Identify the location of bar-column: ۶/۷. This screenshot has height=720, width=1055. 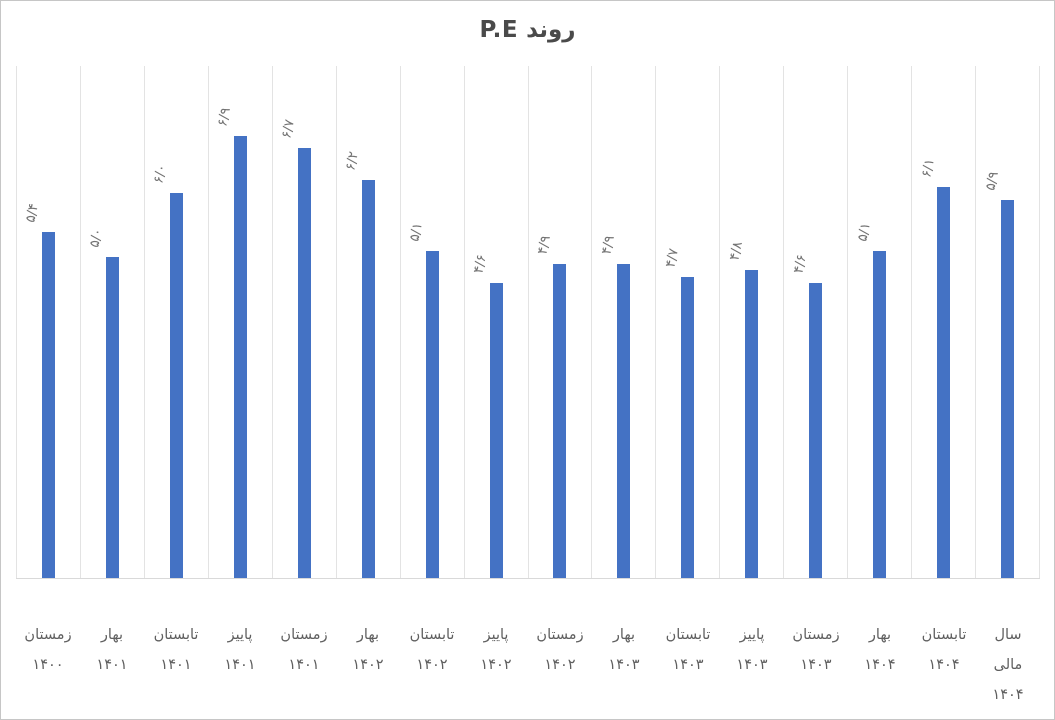
(303, 322).